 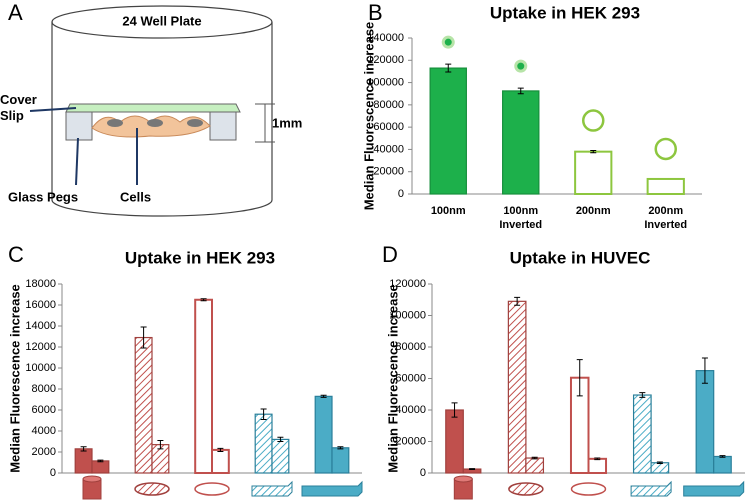 What do you see at coordinates (390, 254) in the screenshot?
I see `panel-letter: D` at bounding box center [390, 254].